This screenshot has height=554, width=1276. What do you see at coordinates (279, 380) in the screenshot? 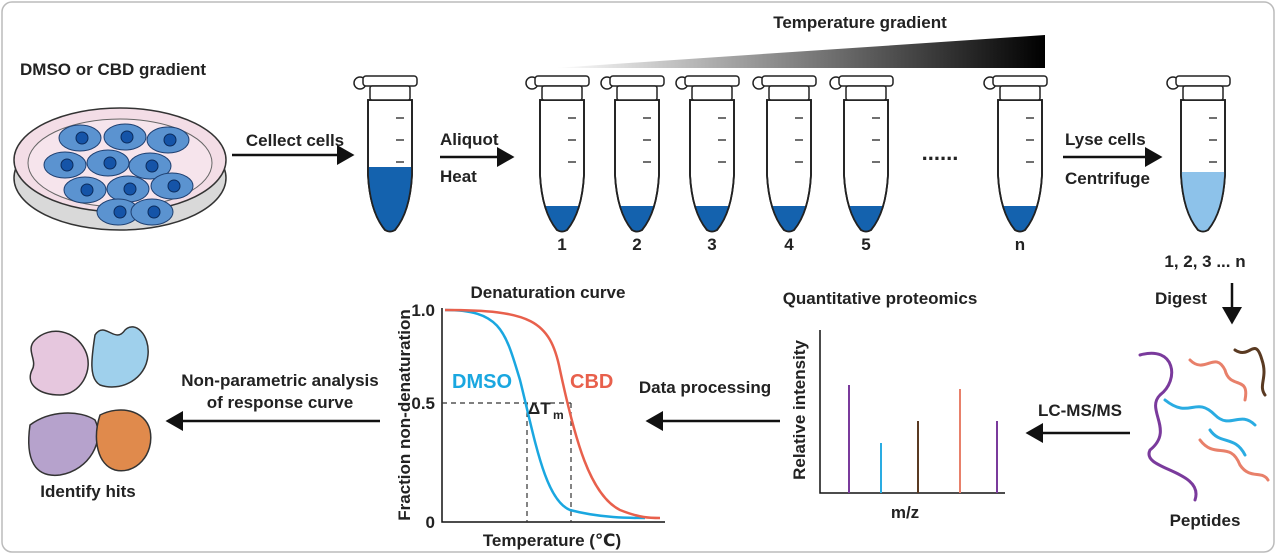
I see `step-label: Non-parametric analysis` at bounding box center [279, 380].